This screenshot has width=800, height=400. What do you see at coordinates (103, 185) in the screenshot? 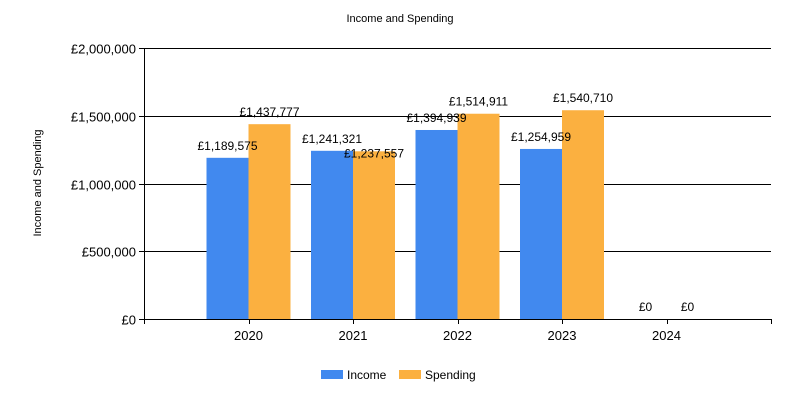
I see `y-tick-label: £1,000,000` at bounding box center [103, 185].